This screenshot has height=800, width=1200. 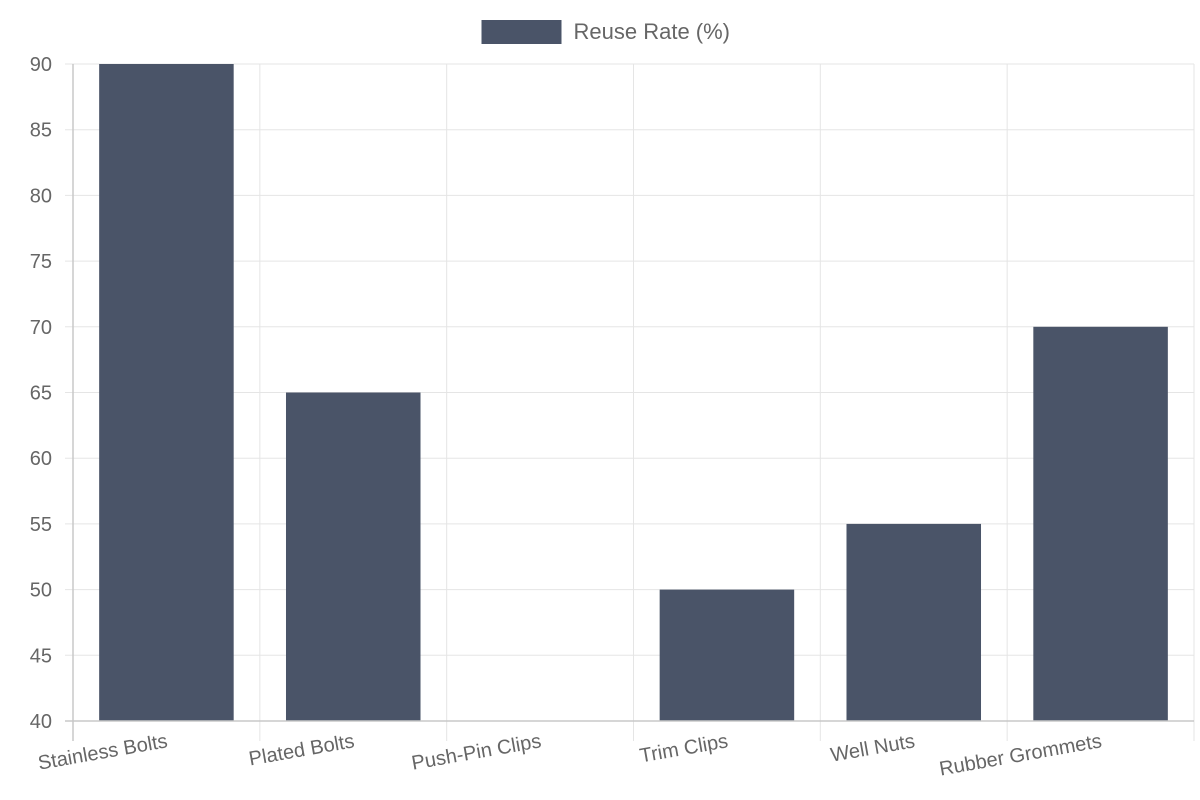 I want to click on y-tick-labels: 40 45 50 55 60 65 70 75 80 85 90, so click(x=41, y=393).